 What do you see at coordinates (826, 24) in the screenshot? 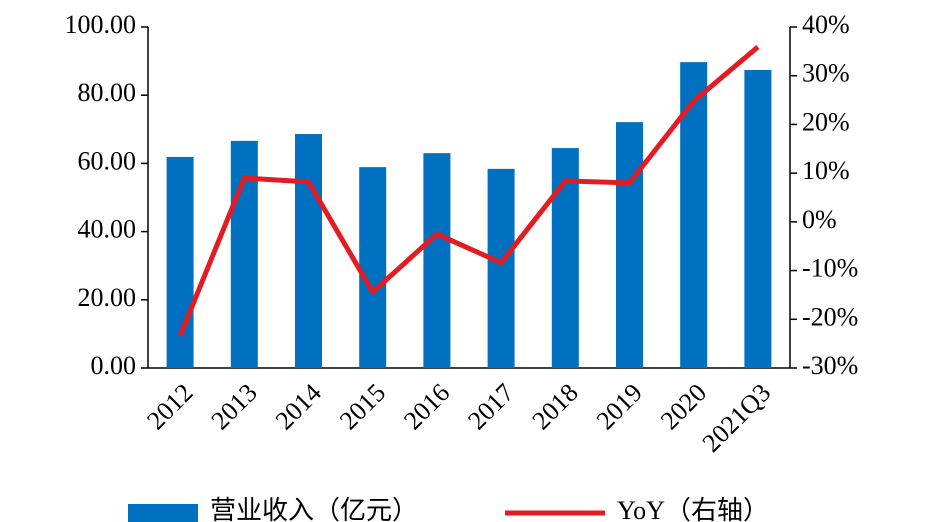
I see `y2-tick-label: 40%` at bounding box center [826, 24].